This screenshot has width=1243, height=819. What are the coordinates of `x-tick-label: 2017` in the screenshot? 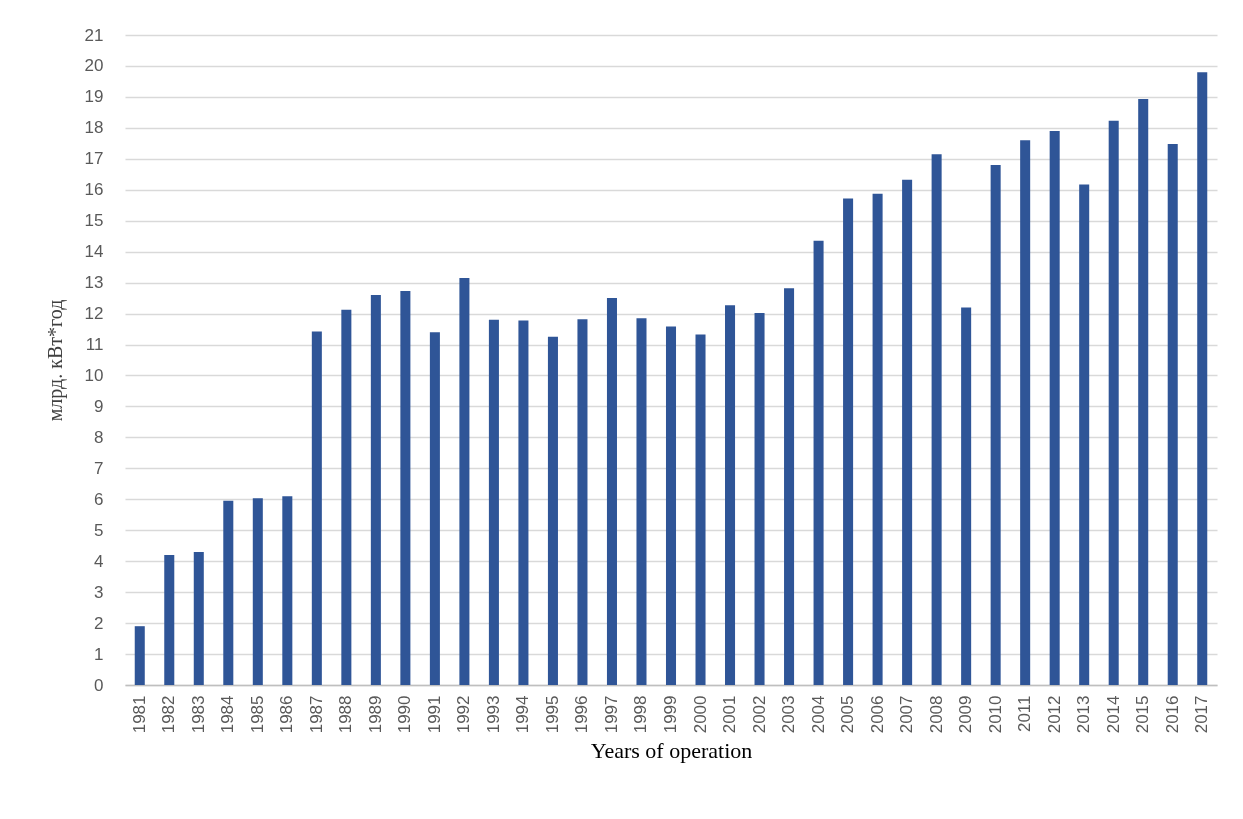 It's located at (1202, 714).